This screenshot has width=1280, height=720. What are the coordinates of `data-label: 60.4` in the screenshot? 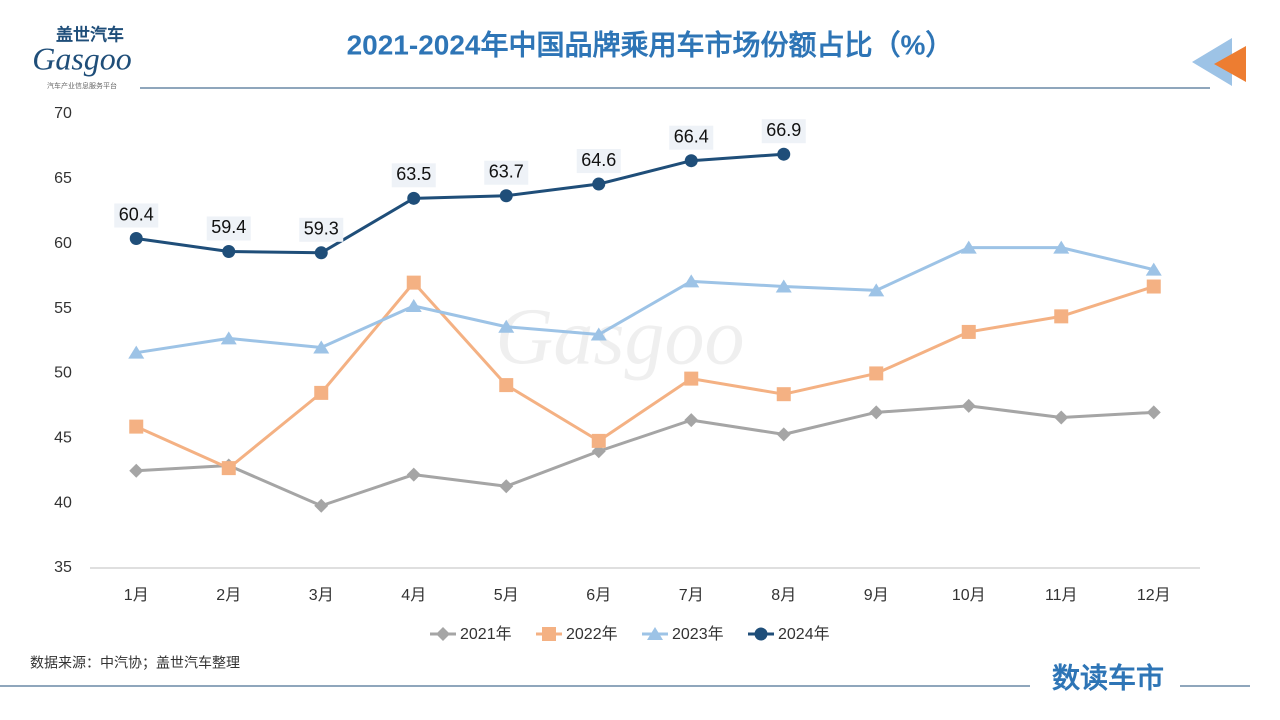 It's located at (136, 214).